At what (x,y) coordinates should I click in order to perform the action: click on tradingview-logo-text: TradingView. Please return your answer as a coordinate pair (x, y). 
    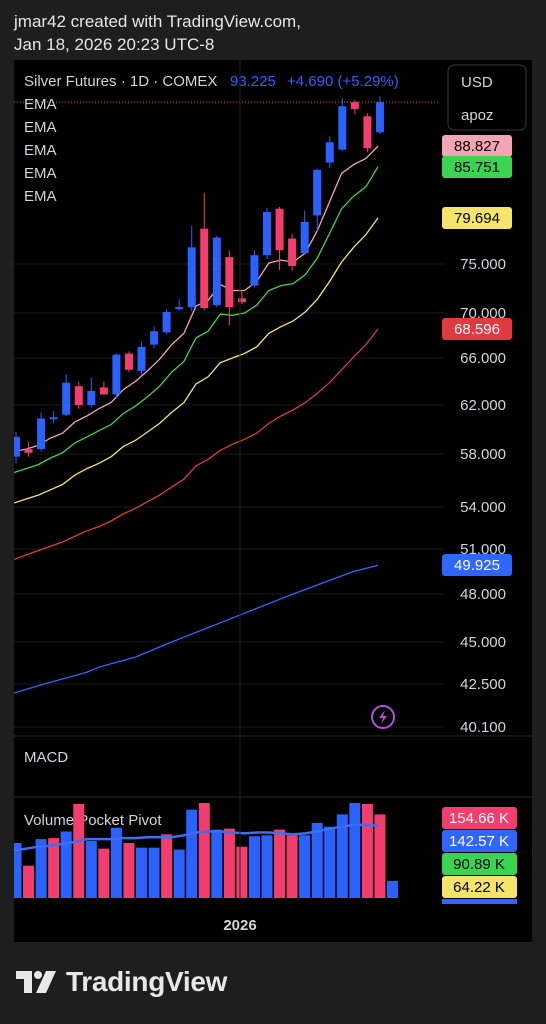
    Looking at the image, I should click on (147, 981).